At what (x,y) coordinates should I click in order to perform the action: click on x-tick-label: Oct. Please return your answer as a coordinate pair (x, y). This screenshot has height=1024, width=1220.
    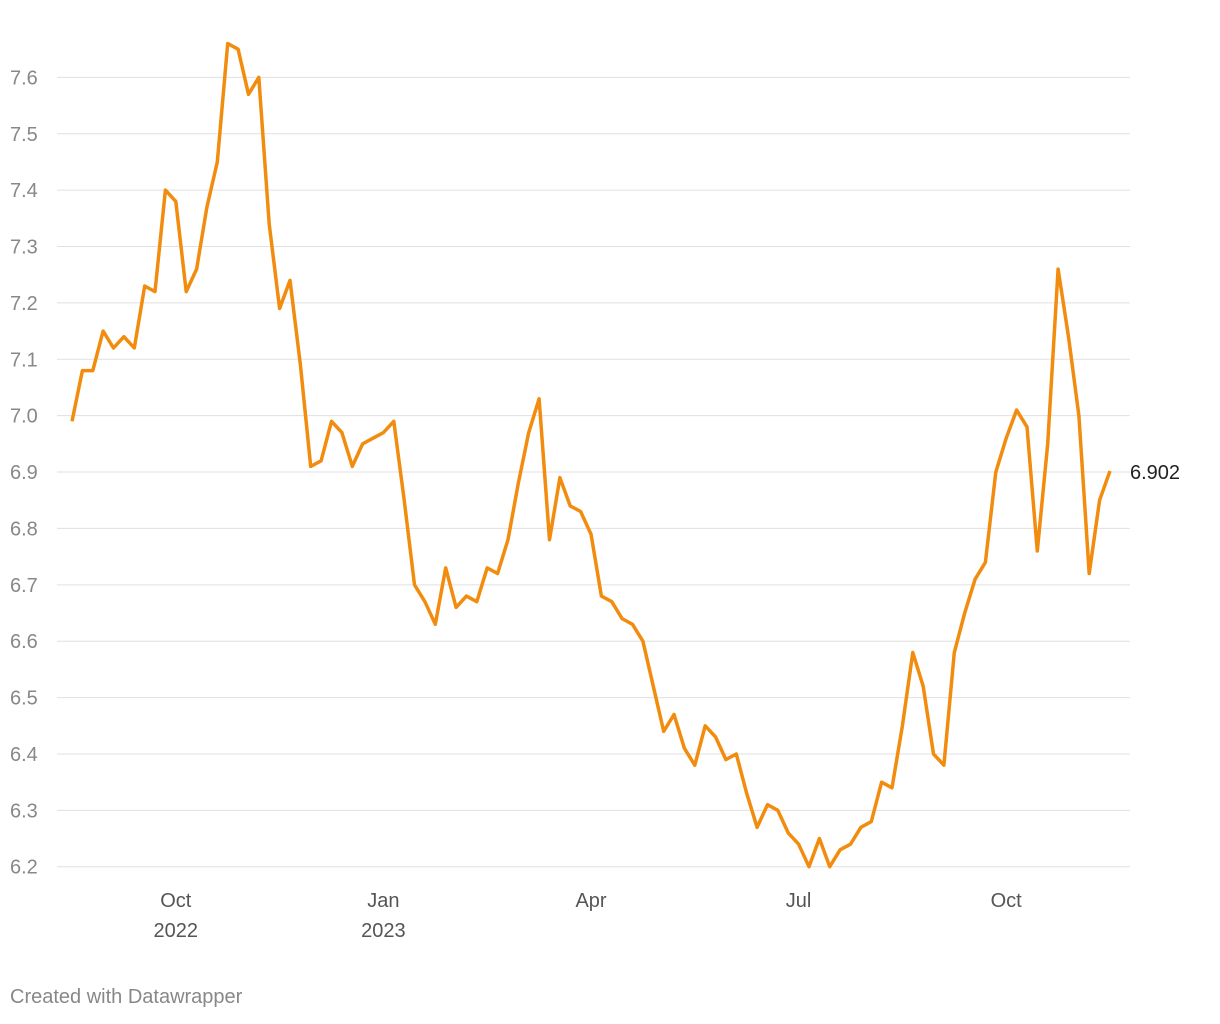
    Looking at the image, I should click on (1007, 901).